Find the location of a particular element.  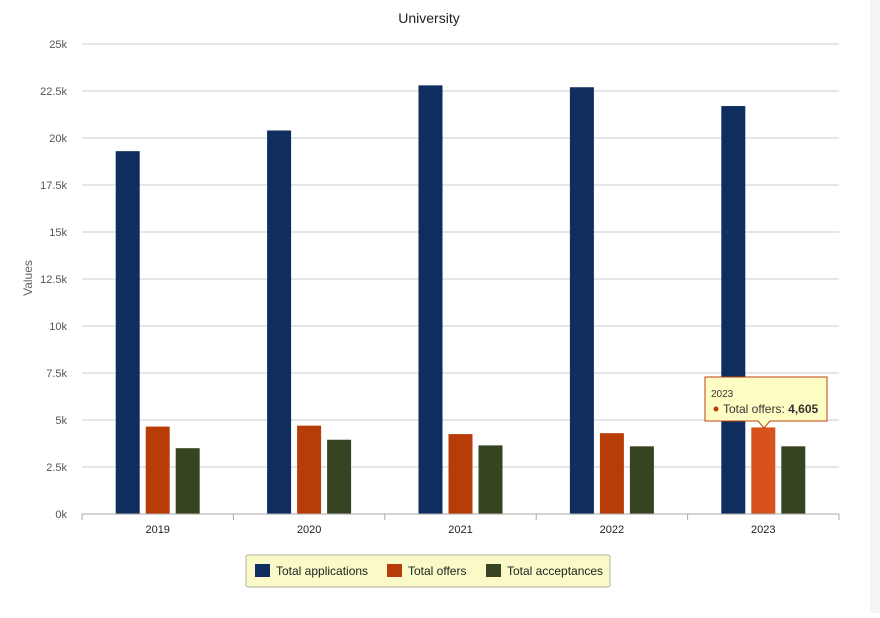

x-axis: 2019 2020 2021 2022 2023 is located at coordinates (460, 524).